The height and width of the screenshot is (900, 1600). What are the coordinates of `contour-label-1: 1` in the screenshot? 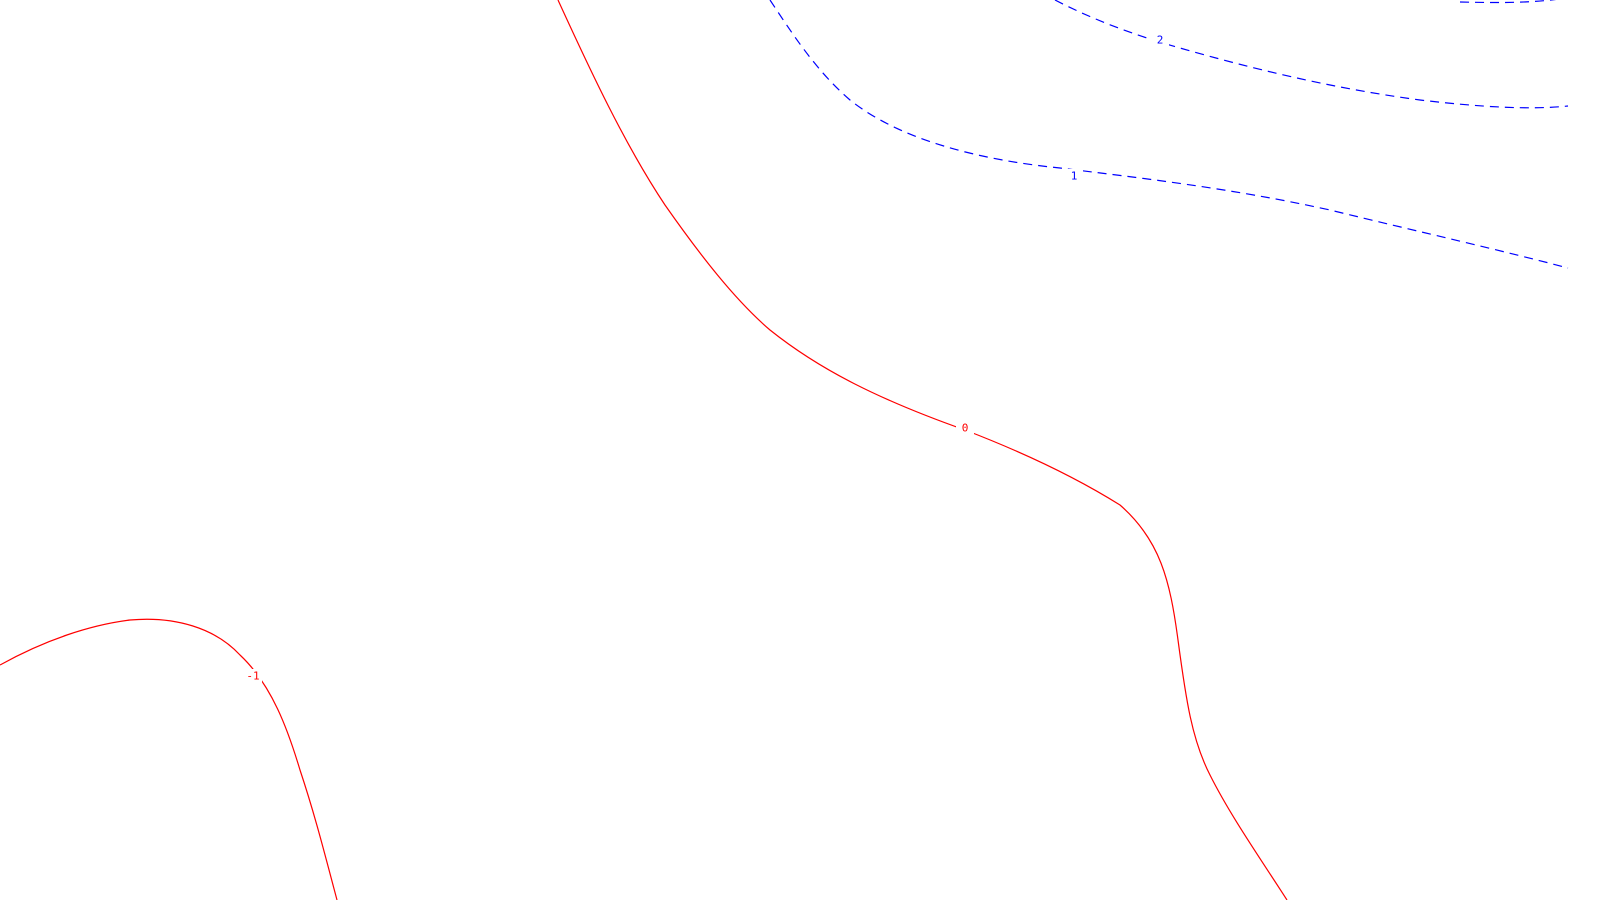 It's located at (1074, 176).